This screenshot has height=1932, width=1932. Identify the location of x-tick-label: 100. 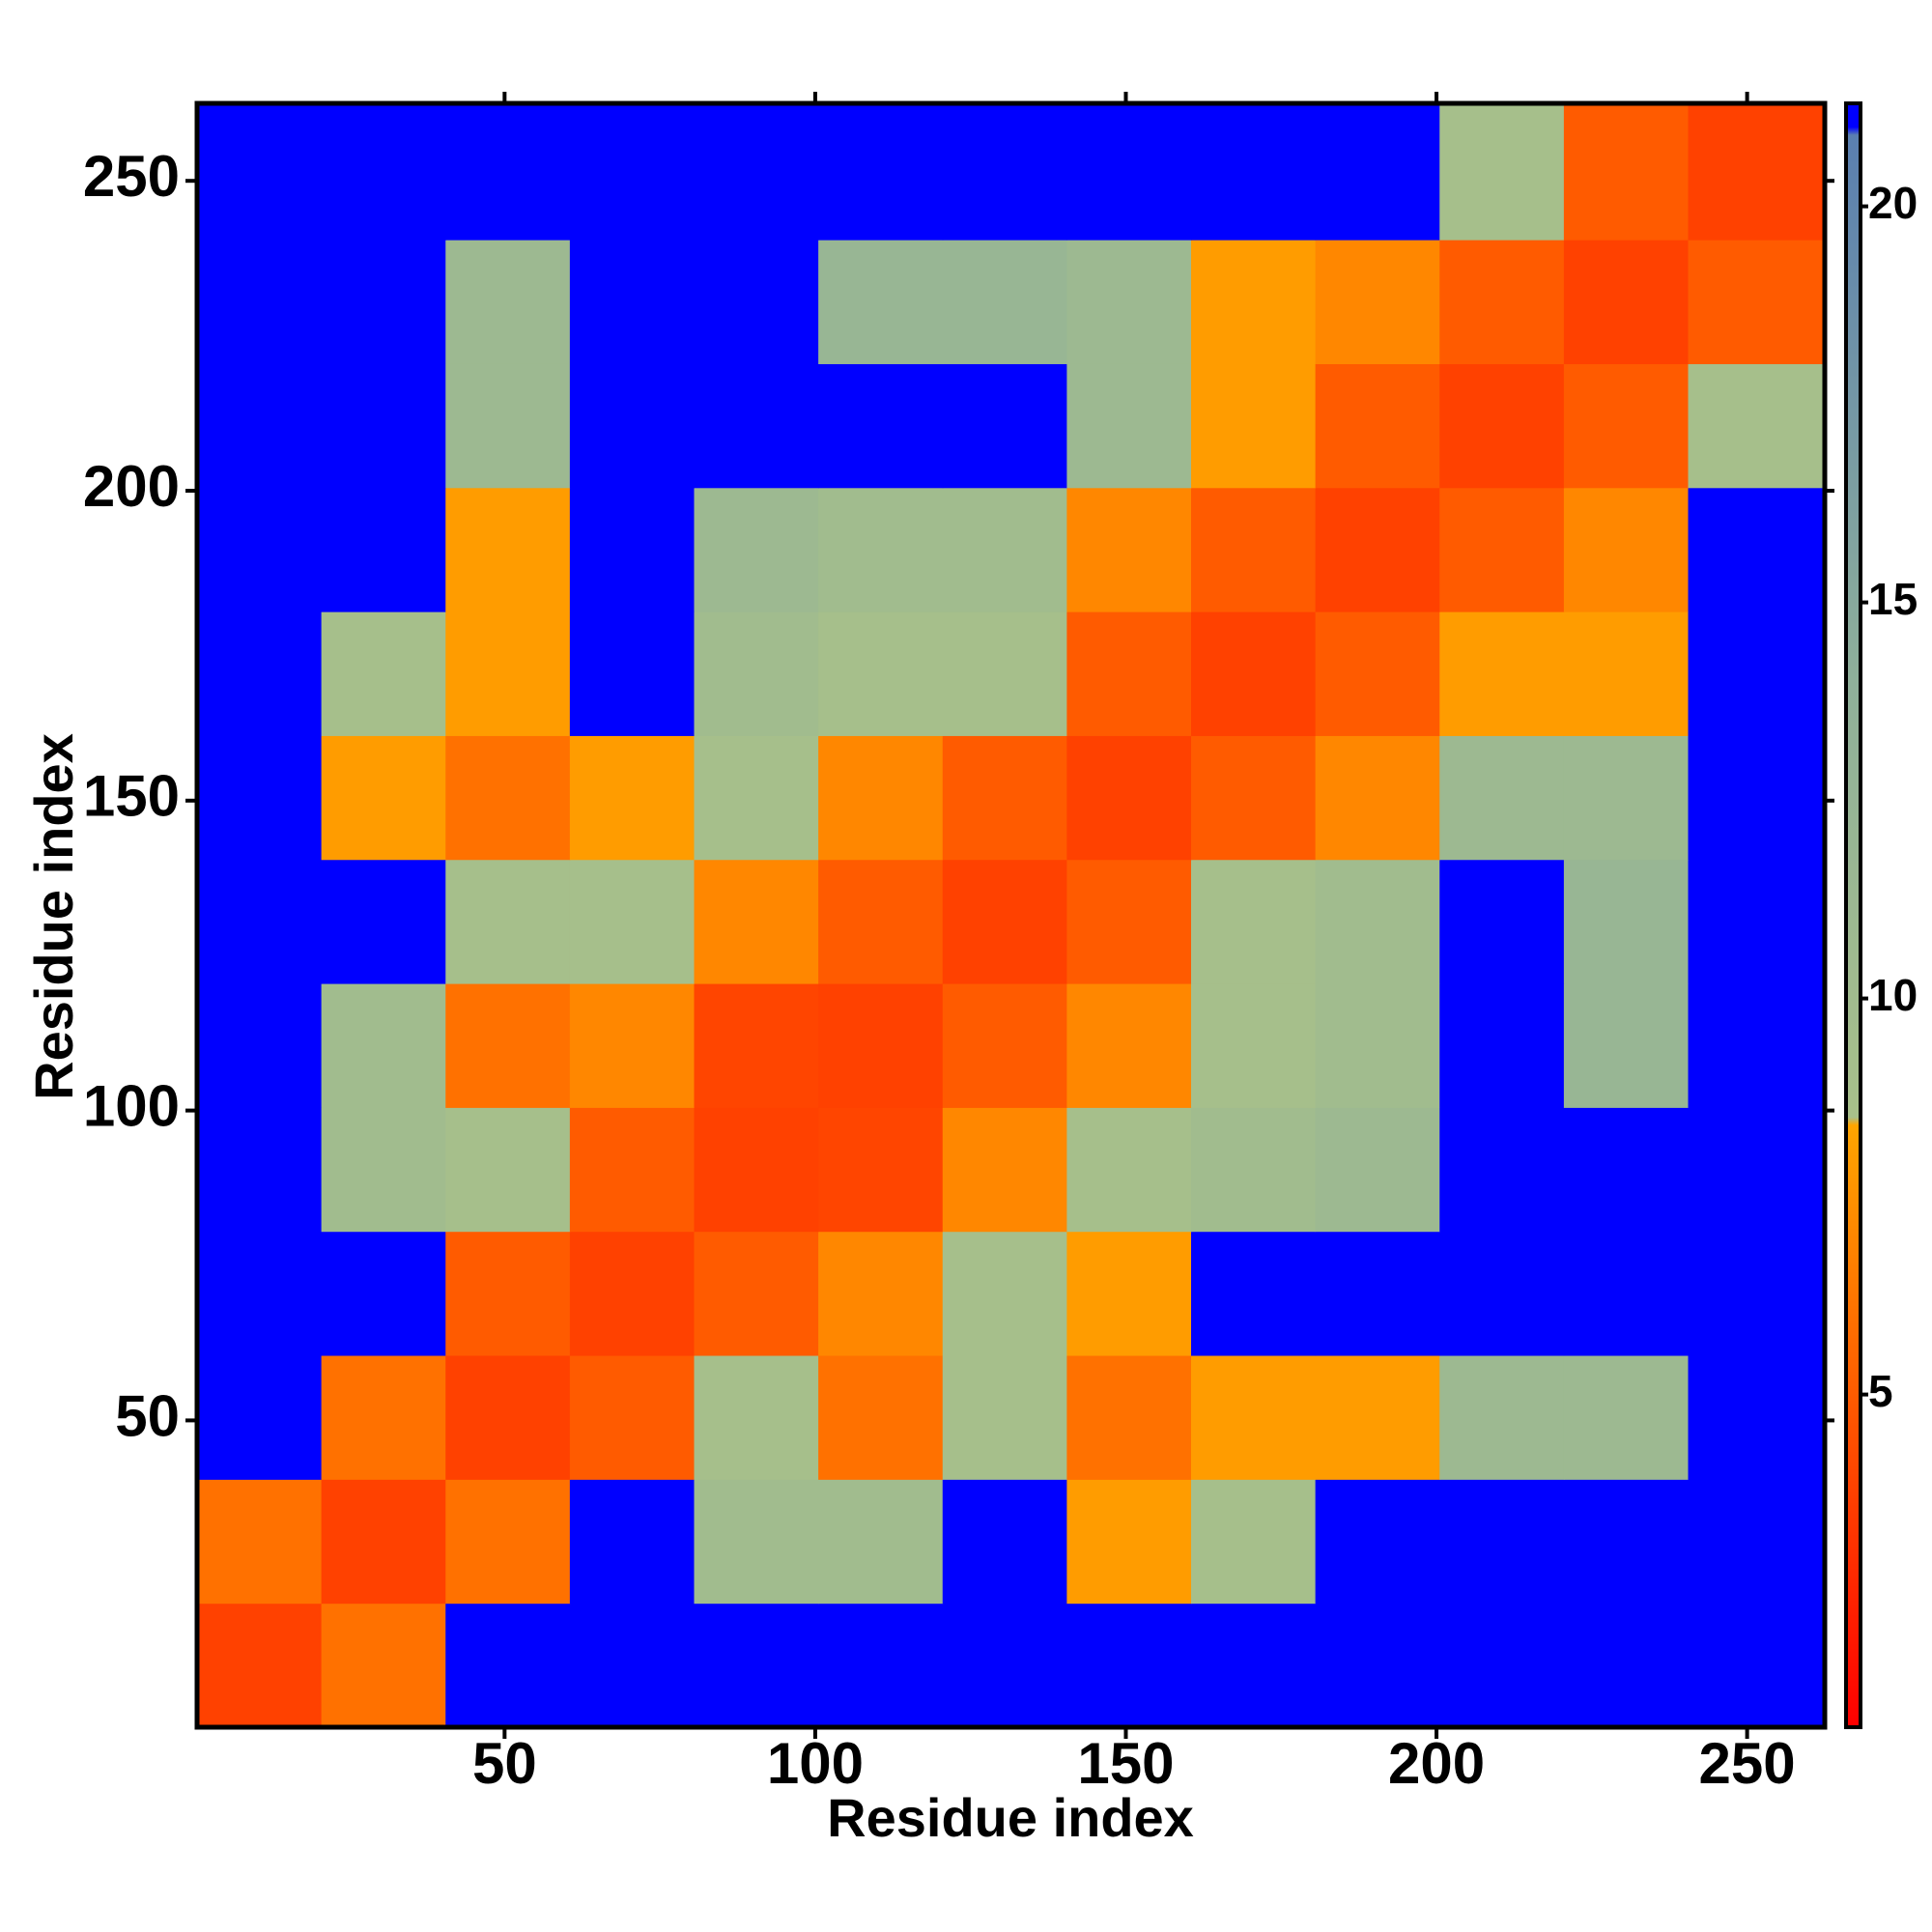
(815, 1763).